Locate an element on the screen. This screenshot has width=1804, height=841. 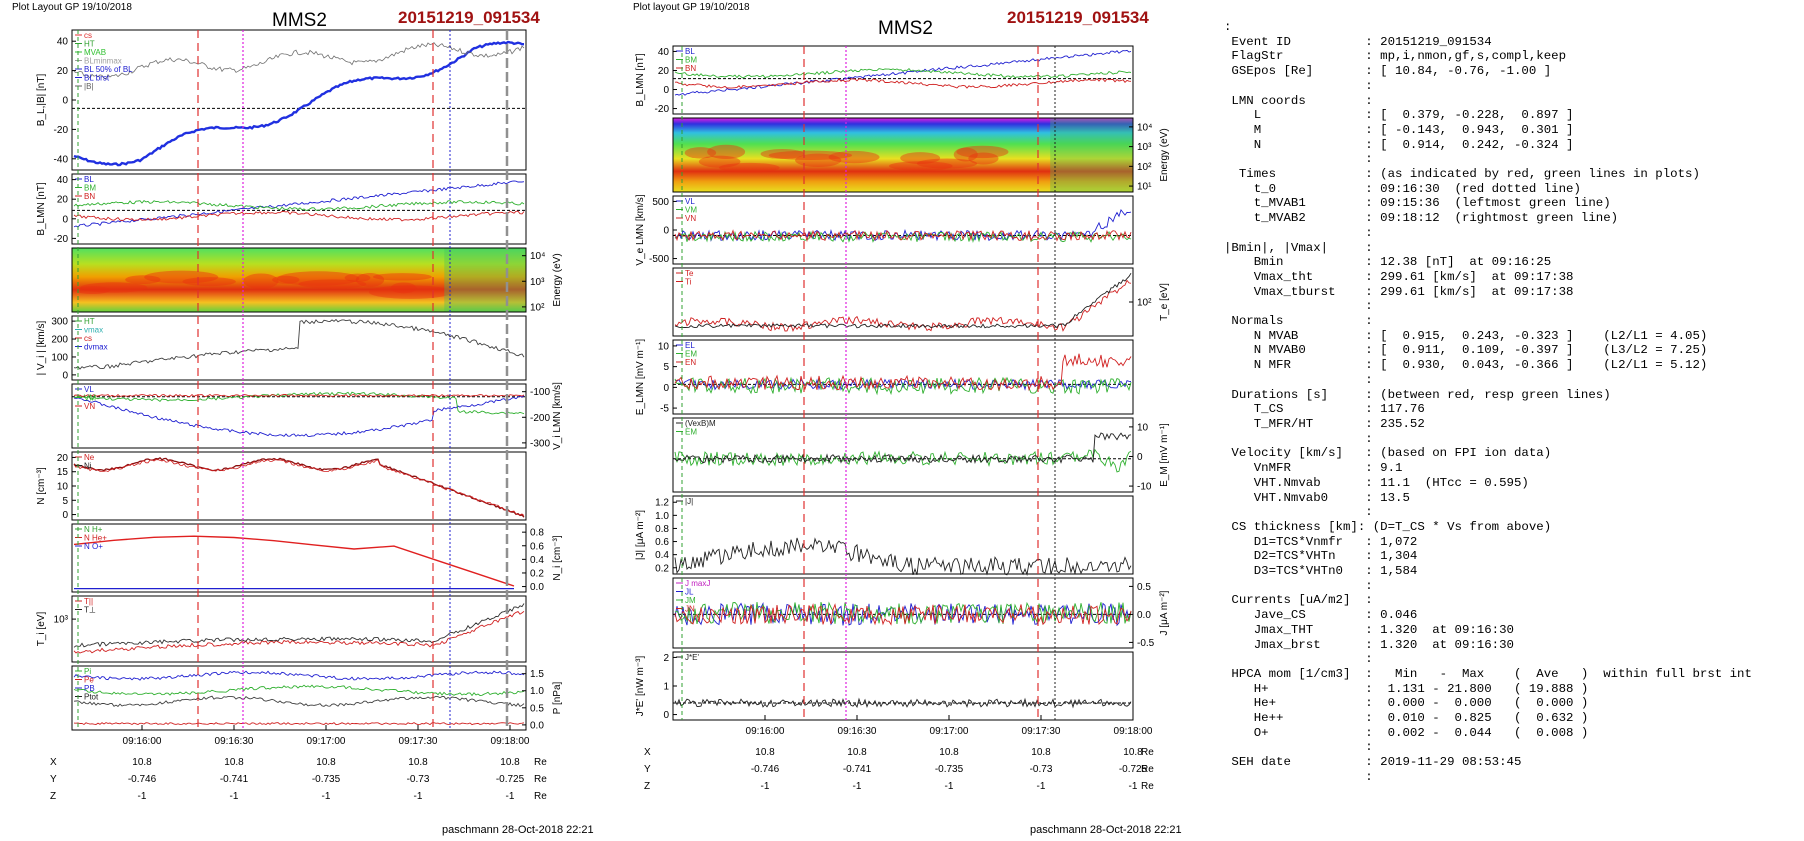
left-legend-label: BN is located at coordinates (89, 196).